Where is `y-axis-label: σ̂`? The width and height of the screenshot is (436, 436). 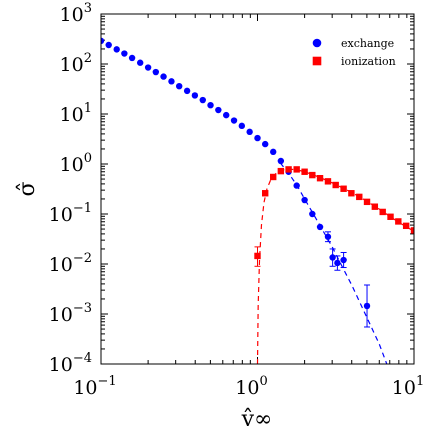 y-axis-label: σ̂ is located at coordinates (27, 188).